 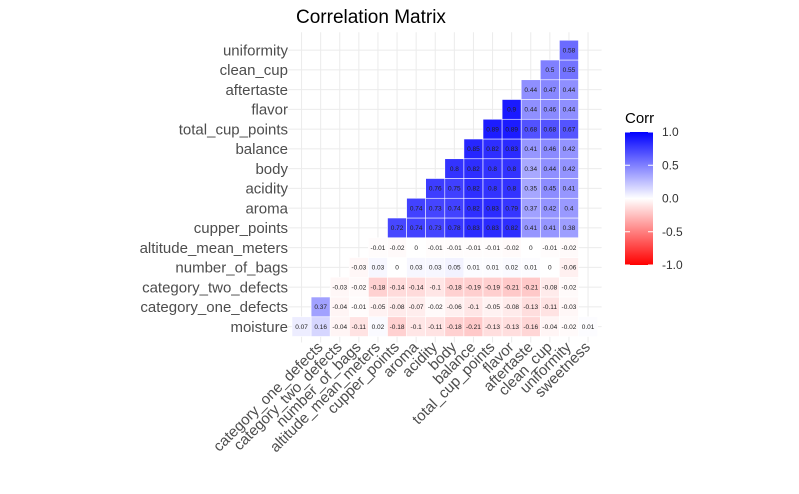 I want to click on y-tick-label: altitude_mean_meters, so click(x=214, y=248).